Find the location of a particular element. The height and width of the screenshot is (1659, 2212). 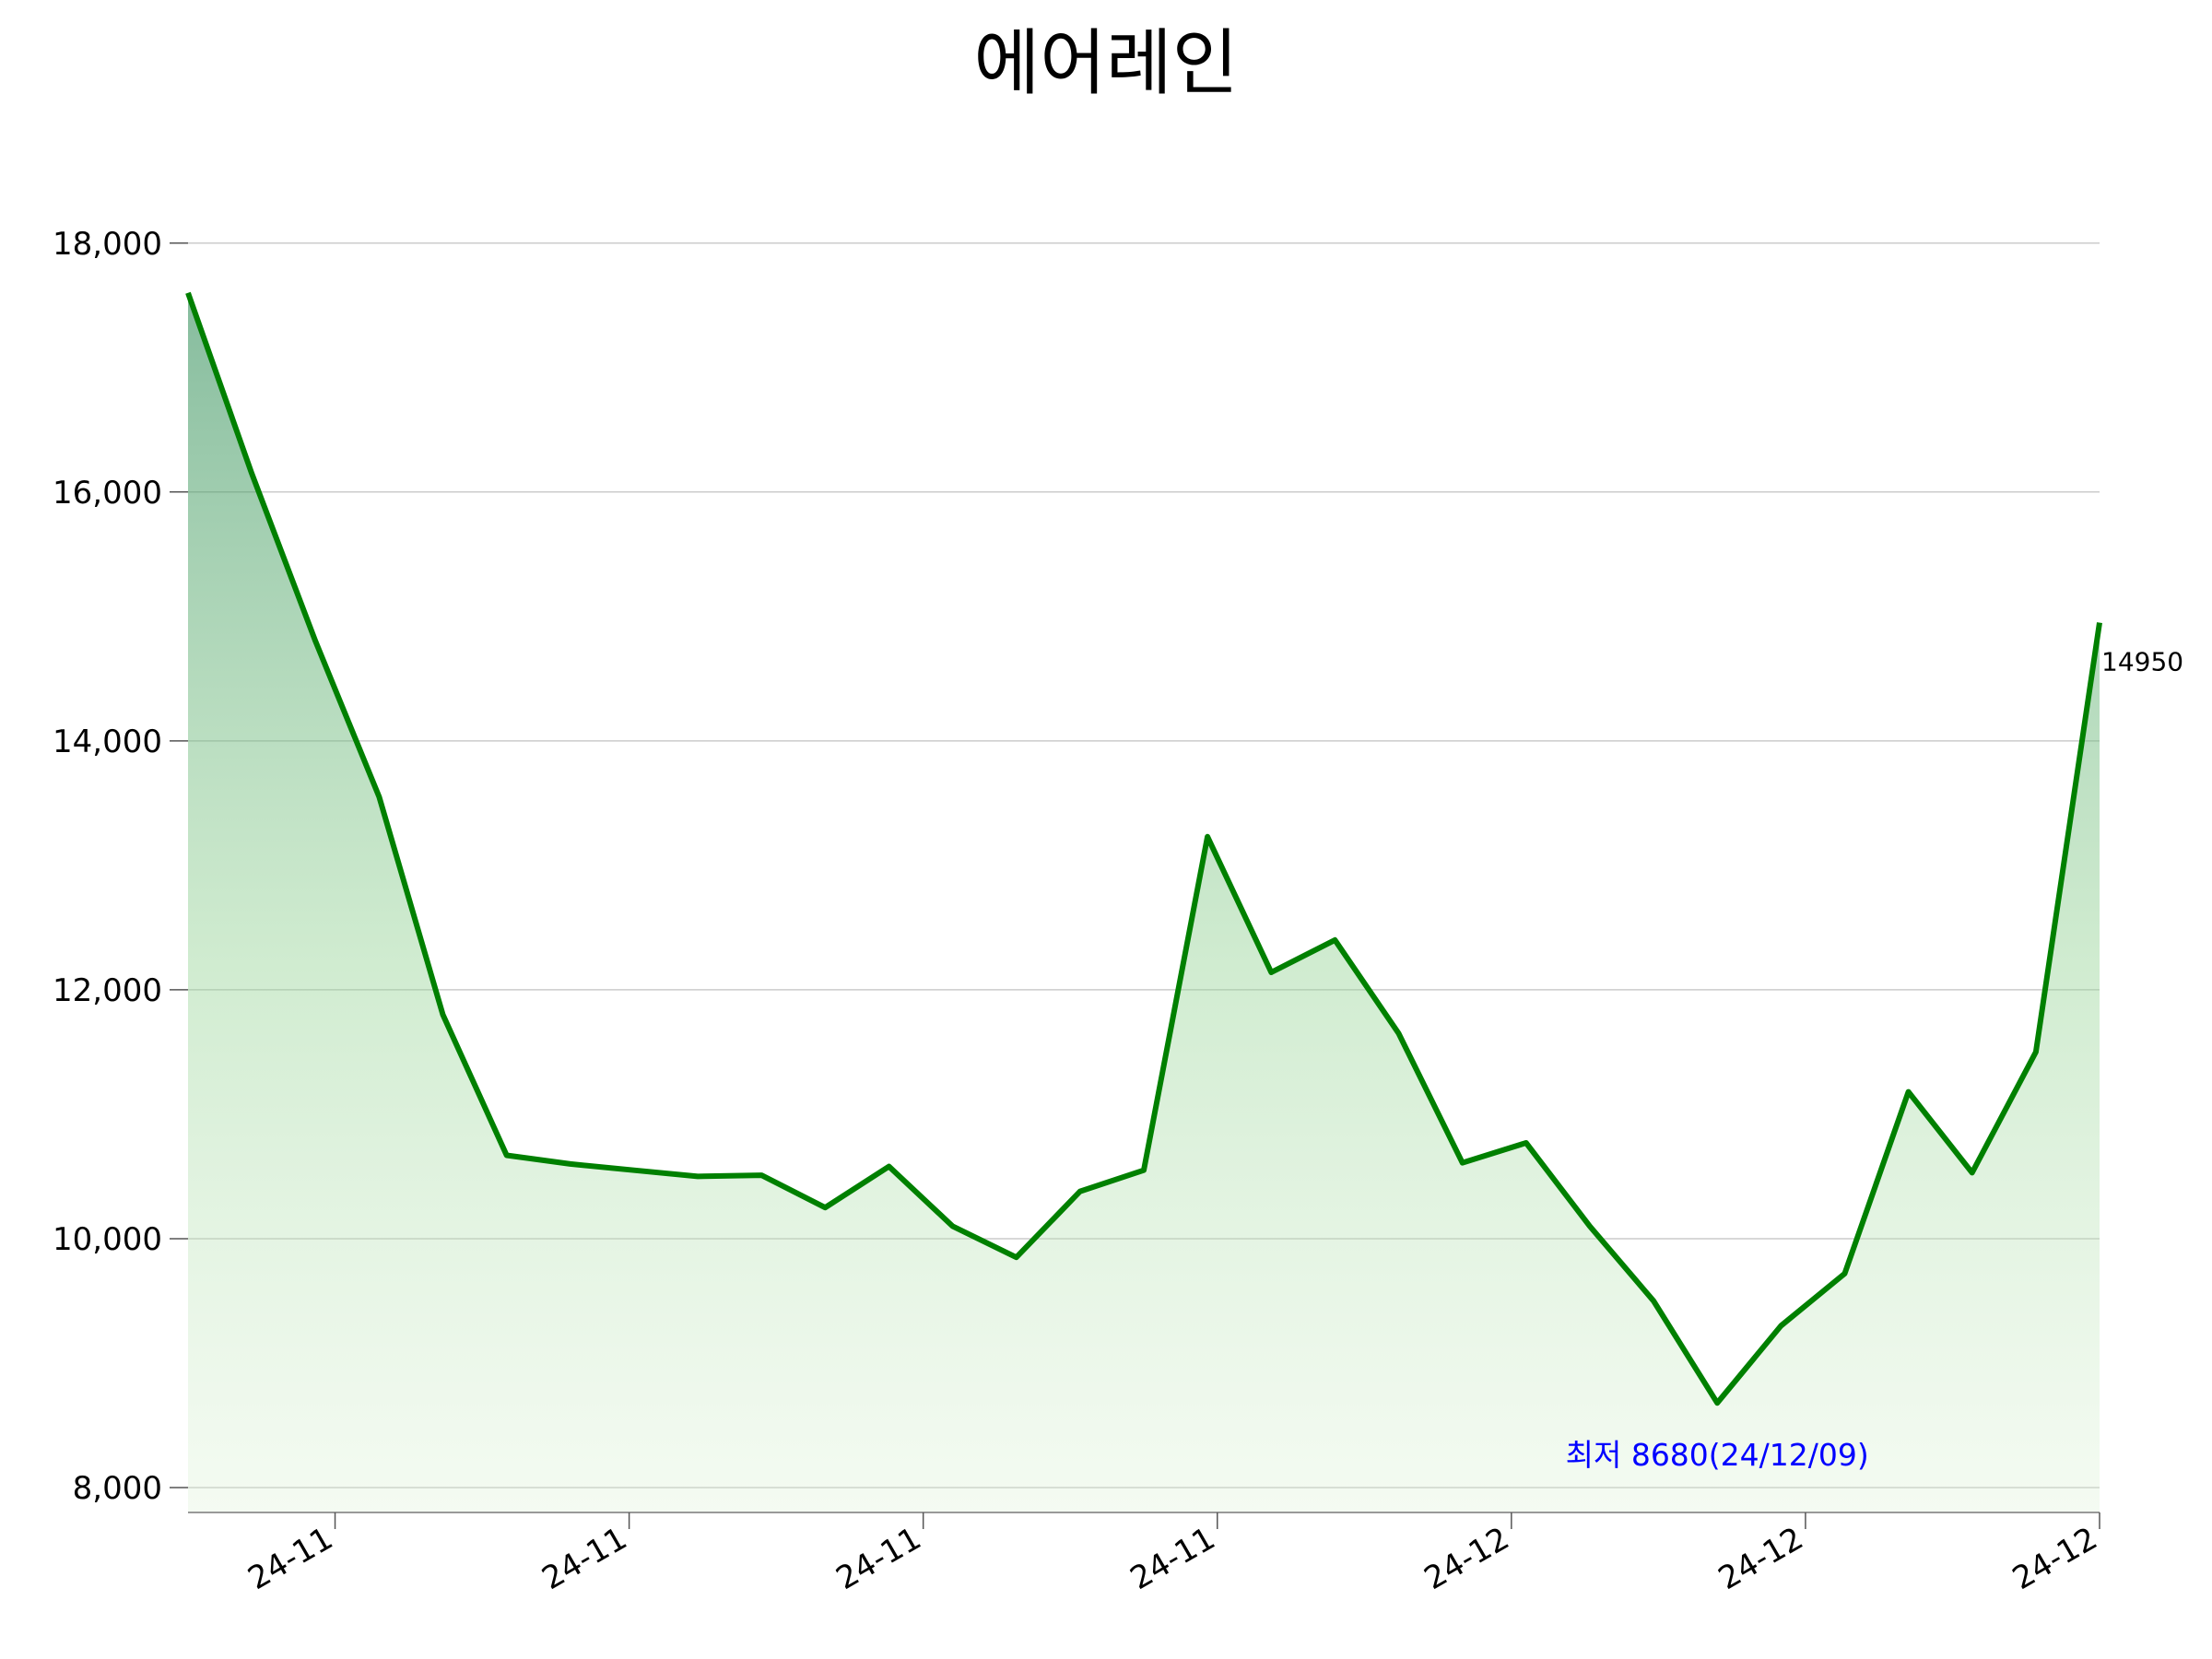

end-value-label: 14950 is located at coordinates (2142, 662).